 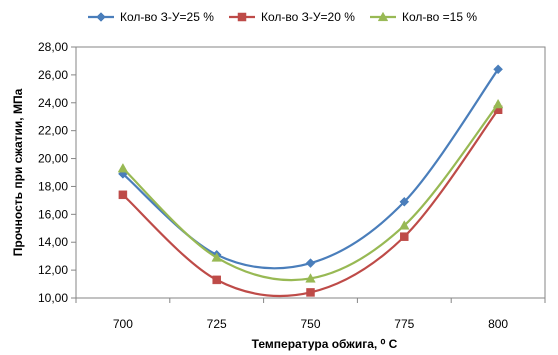 What do you see at coordinates (404, 324) in the screenshot?
I see `x-tick-label: 775` at bounding box center [404, 324].